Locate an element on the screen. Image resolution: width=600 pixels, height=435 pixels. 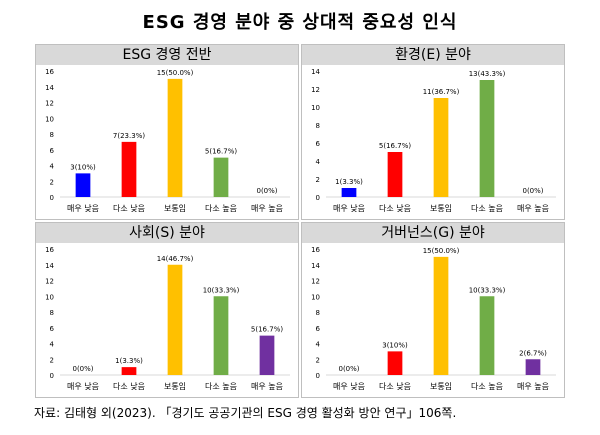
data-label: 11(36.7%) is located at coordinates (441, 92).